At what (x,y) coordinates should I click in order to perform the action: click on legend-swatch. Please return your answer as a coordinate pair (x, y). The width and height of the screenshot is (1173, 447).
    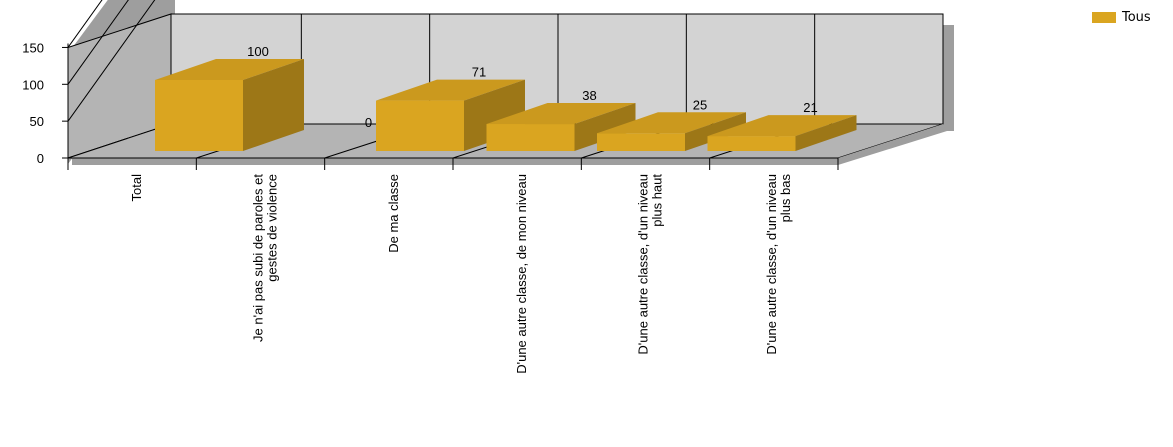
    Looking at the image, I should click on (1104, 17).